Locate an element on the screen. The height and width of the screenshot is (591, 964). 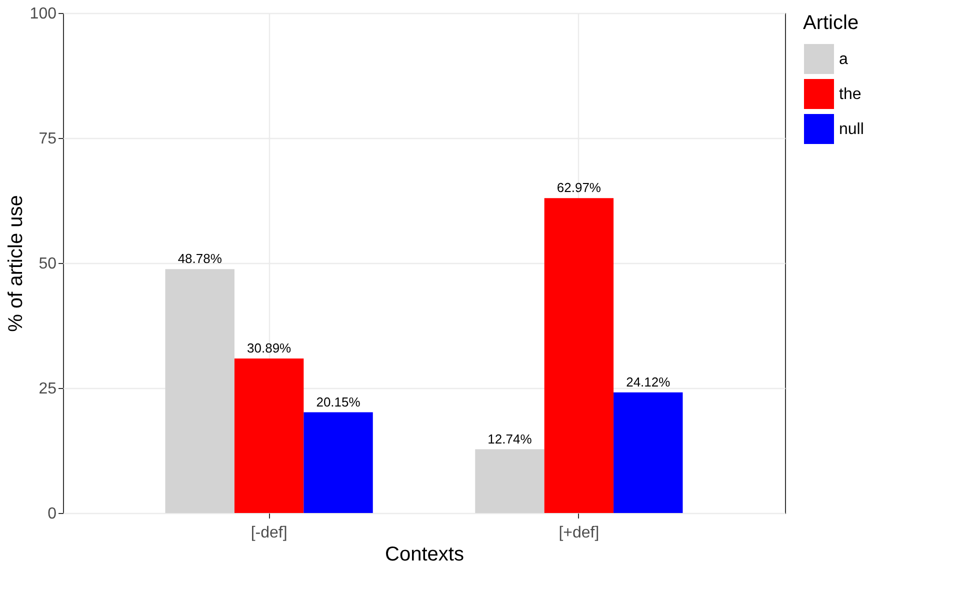
legend-label: the is located at coordinates (850, 94).